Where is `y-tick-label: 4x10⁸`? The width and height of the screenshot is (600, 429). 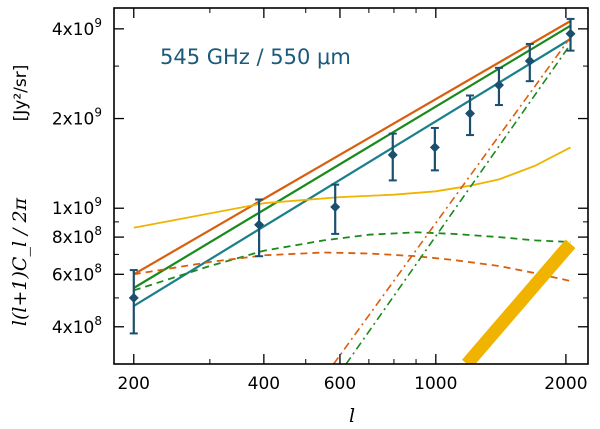 y-tick-label: 4x10⁸ is located at coordinates (77, 326).